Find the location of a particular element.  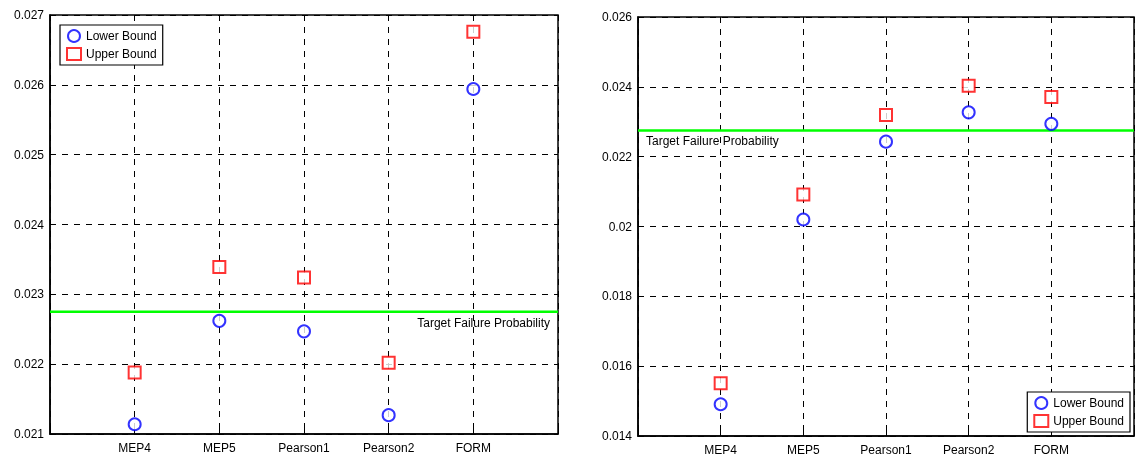

y-tick-label: 0.021 is located at coordinates (29, 434).